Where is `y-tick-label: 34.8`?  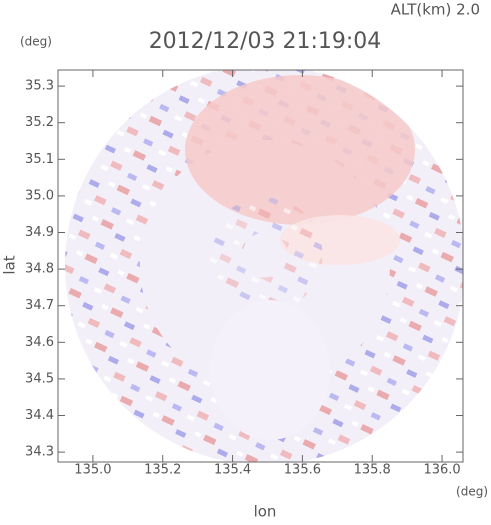
y-tick-label: 34.8 is located at coordinates (39, 269).